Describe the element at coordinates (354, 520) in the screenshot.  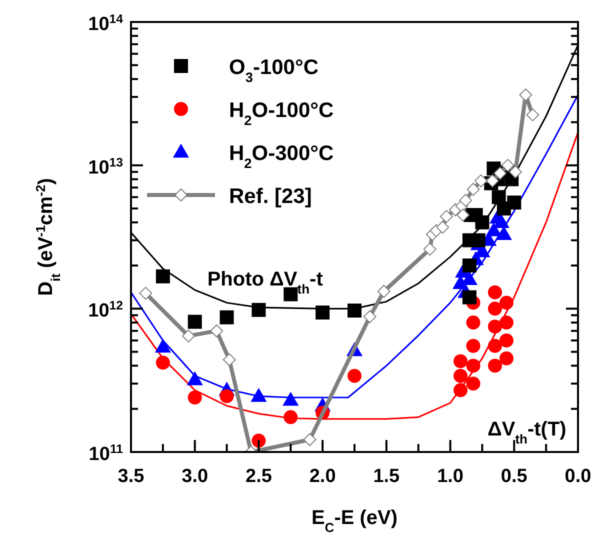
I see `x-axis-title: E$_{C}$-E (eV)` at that location.